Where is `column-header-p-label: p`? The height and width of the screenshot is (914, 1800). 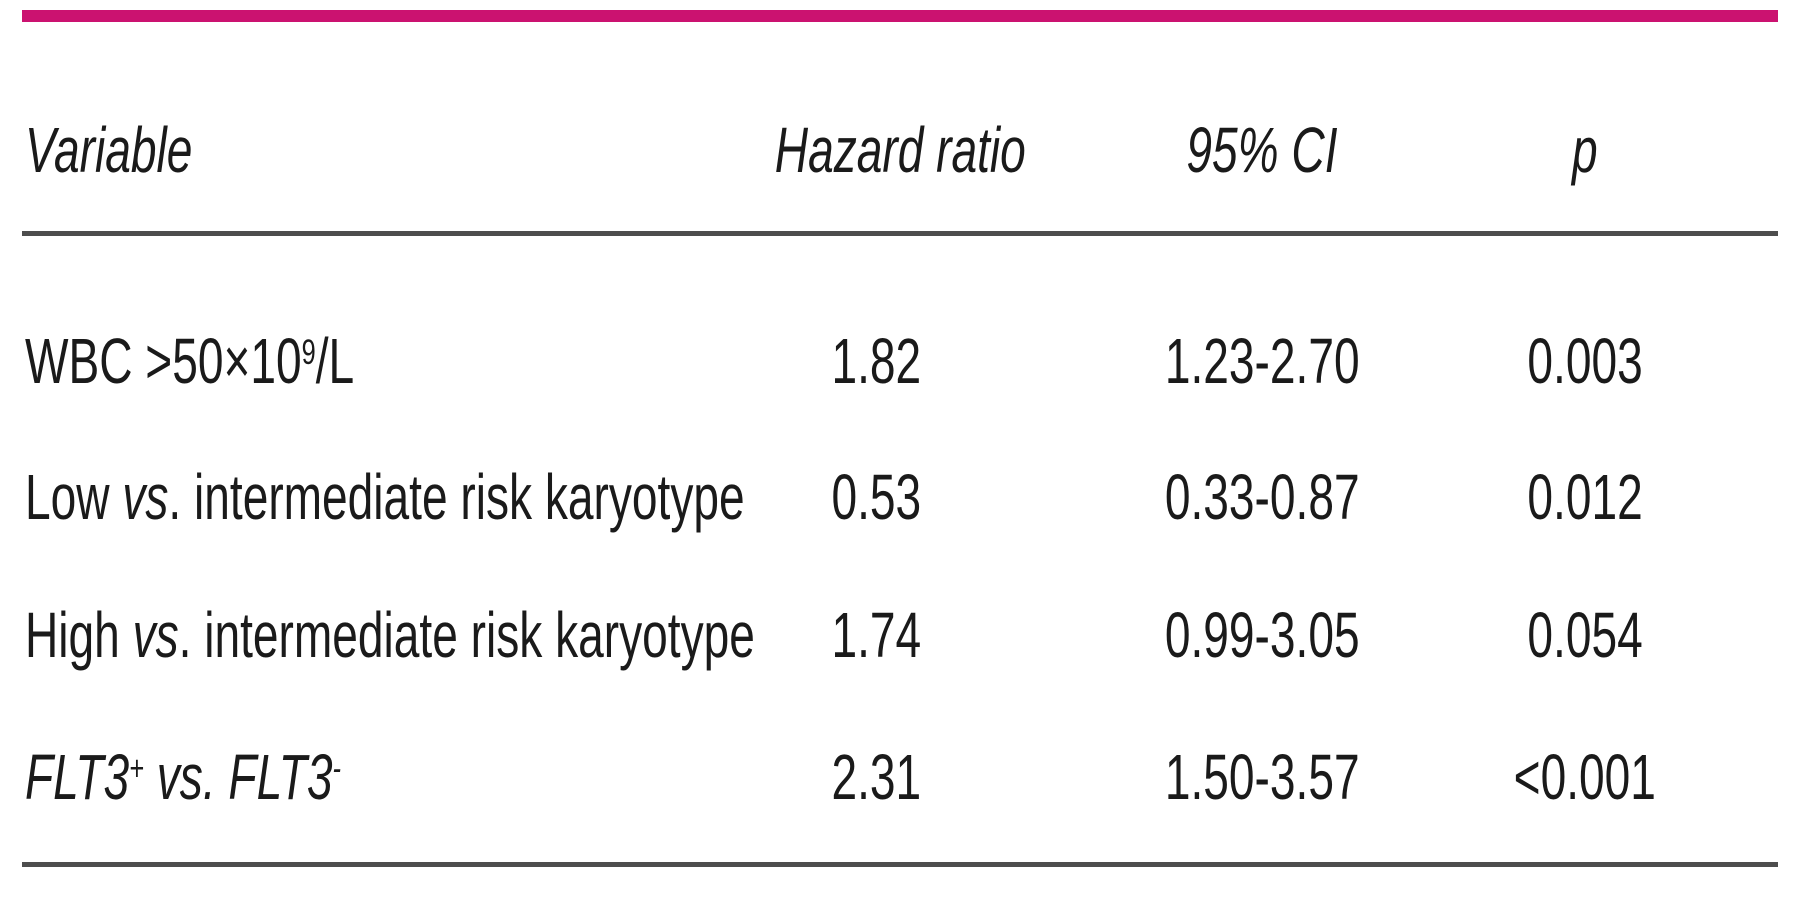 column-header-p-label: p is located at coordinates (1585, 150).